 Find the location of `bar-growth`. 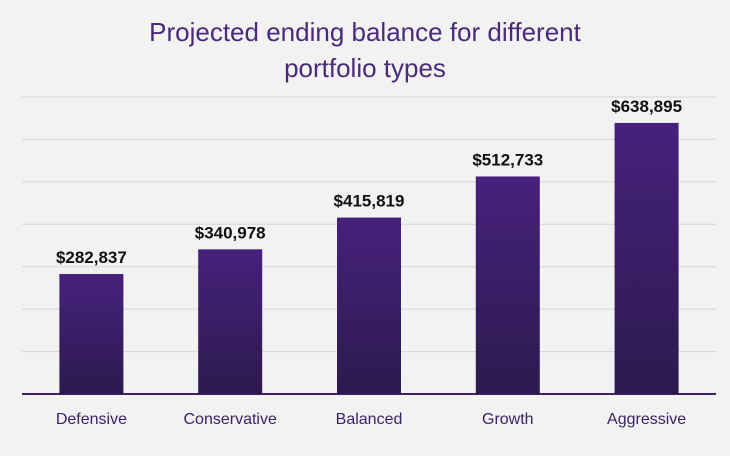

bar-growth is located at coordinates (507, 285).